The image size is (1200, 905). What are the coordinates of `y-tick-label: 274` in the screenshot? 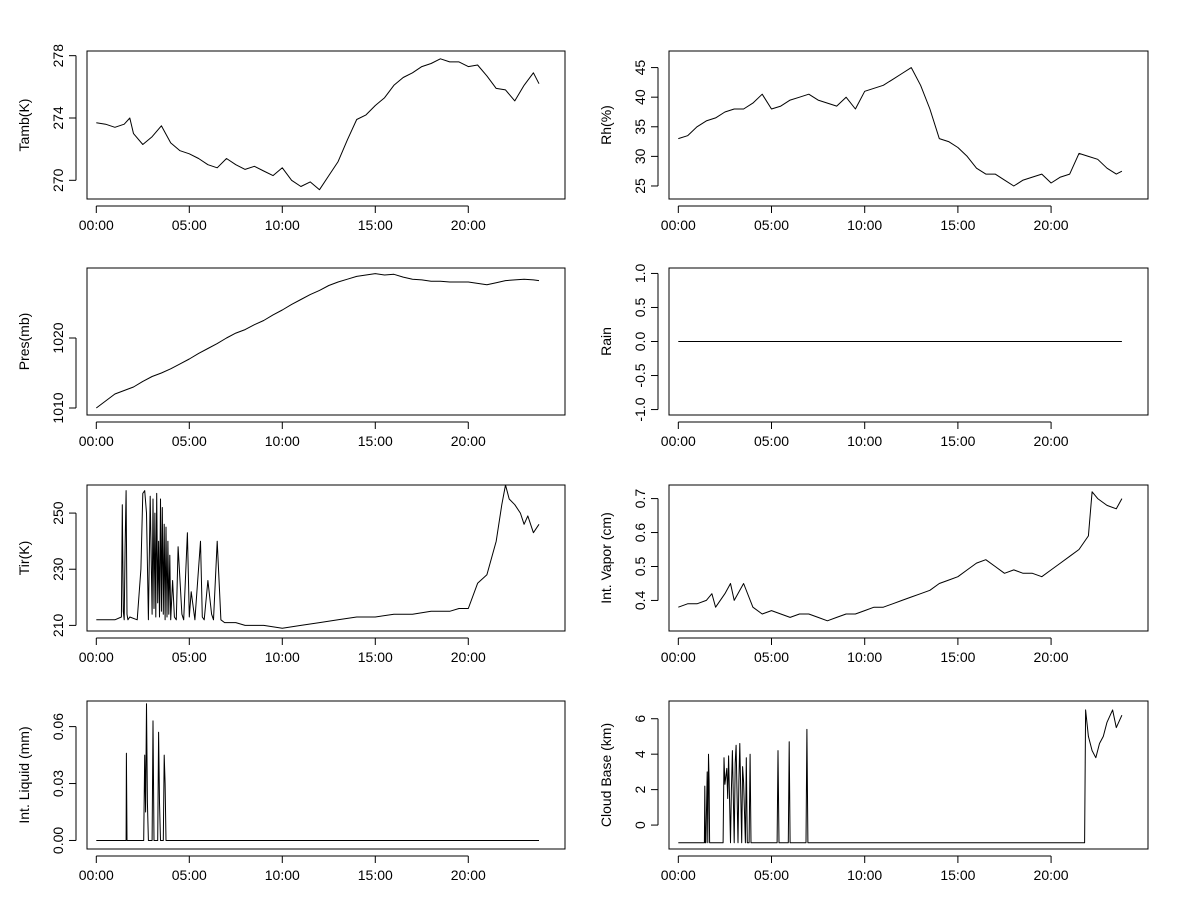 It's located at (58, 118).